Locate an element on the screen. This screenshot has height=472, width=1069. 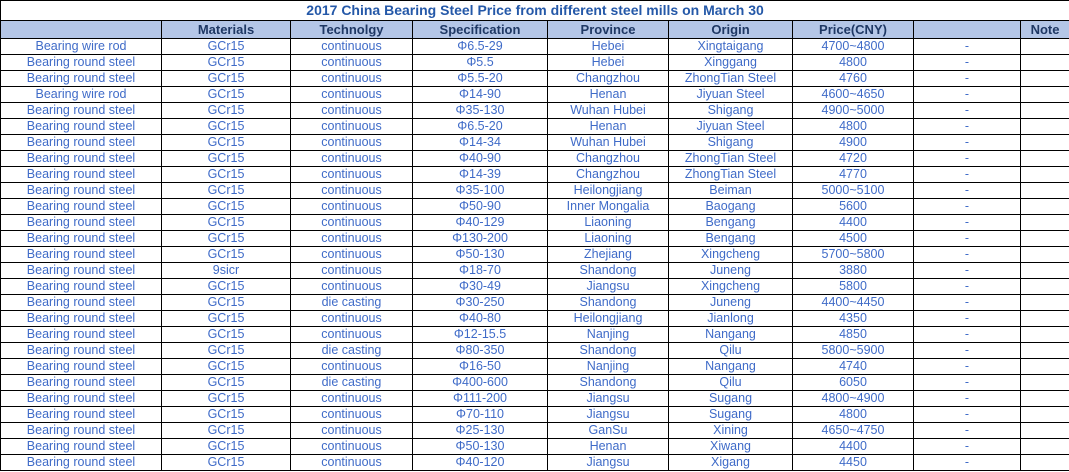
cell-price: 4350 is located at coordinates (853, 318).